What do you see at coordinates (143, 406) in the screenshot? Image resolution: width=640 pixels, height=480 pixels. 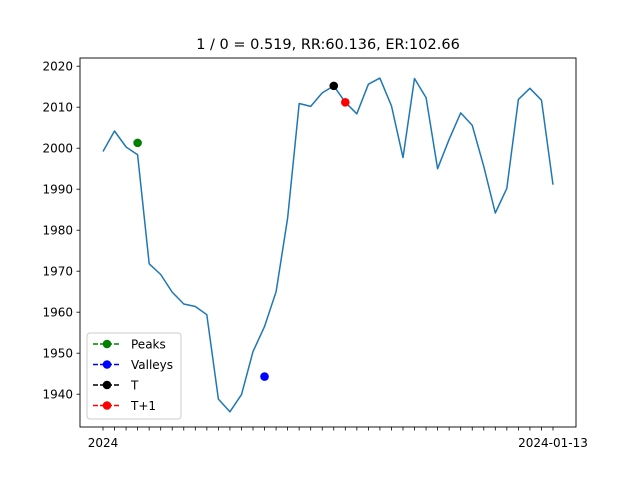 I see `legend-label-t-1: T+1` at bounding box center [143, 406].